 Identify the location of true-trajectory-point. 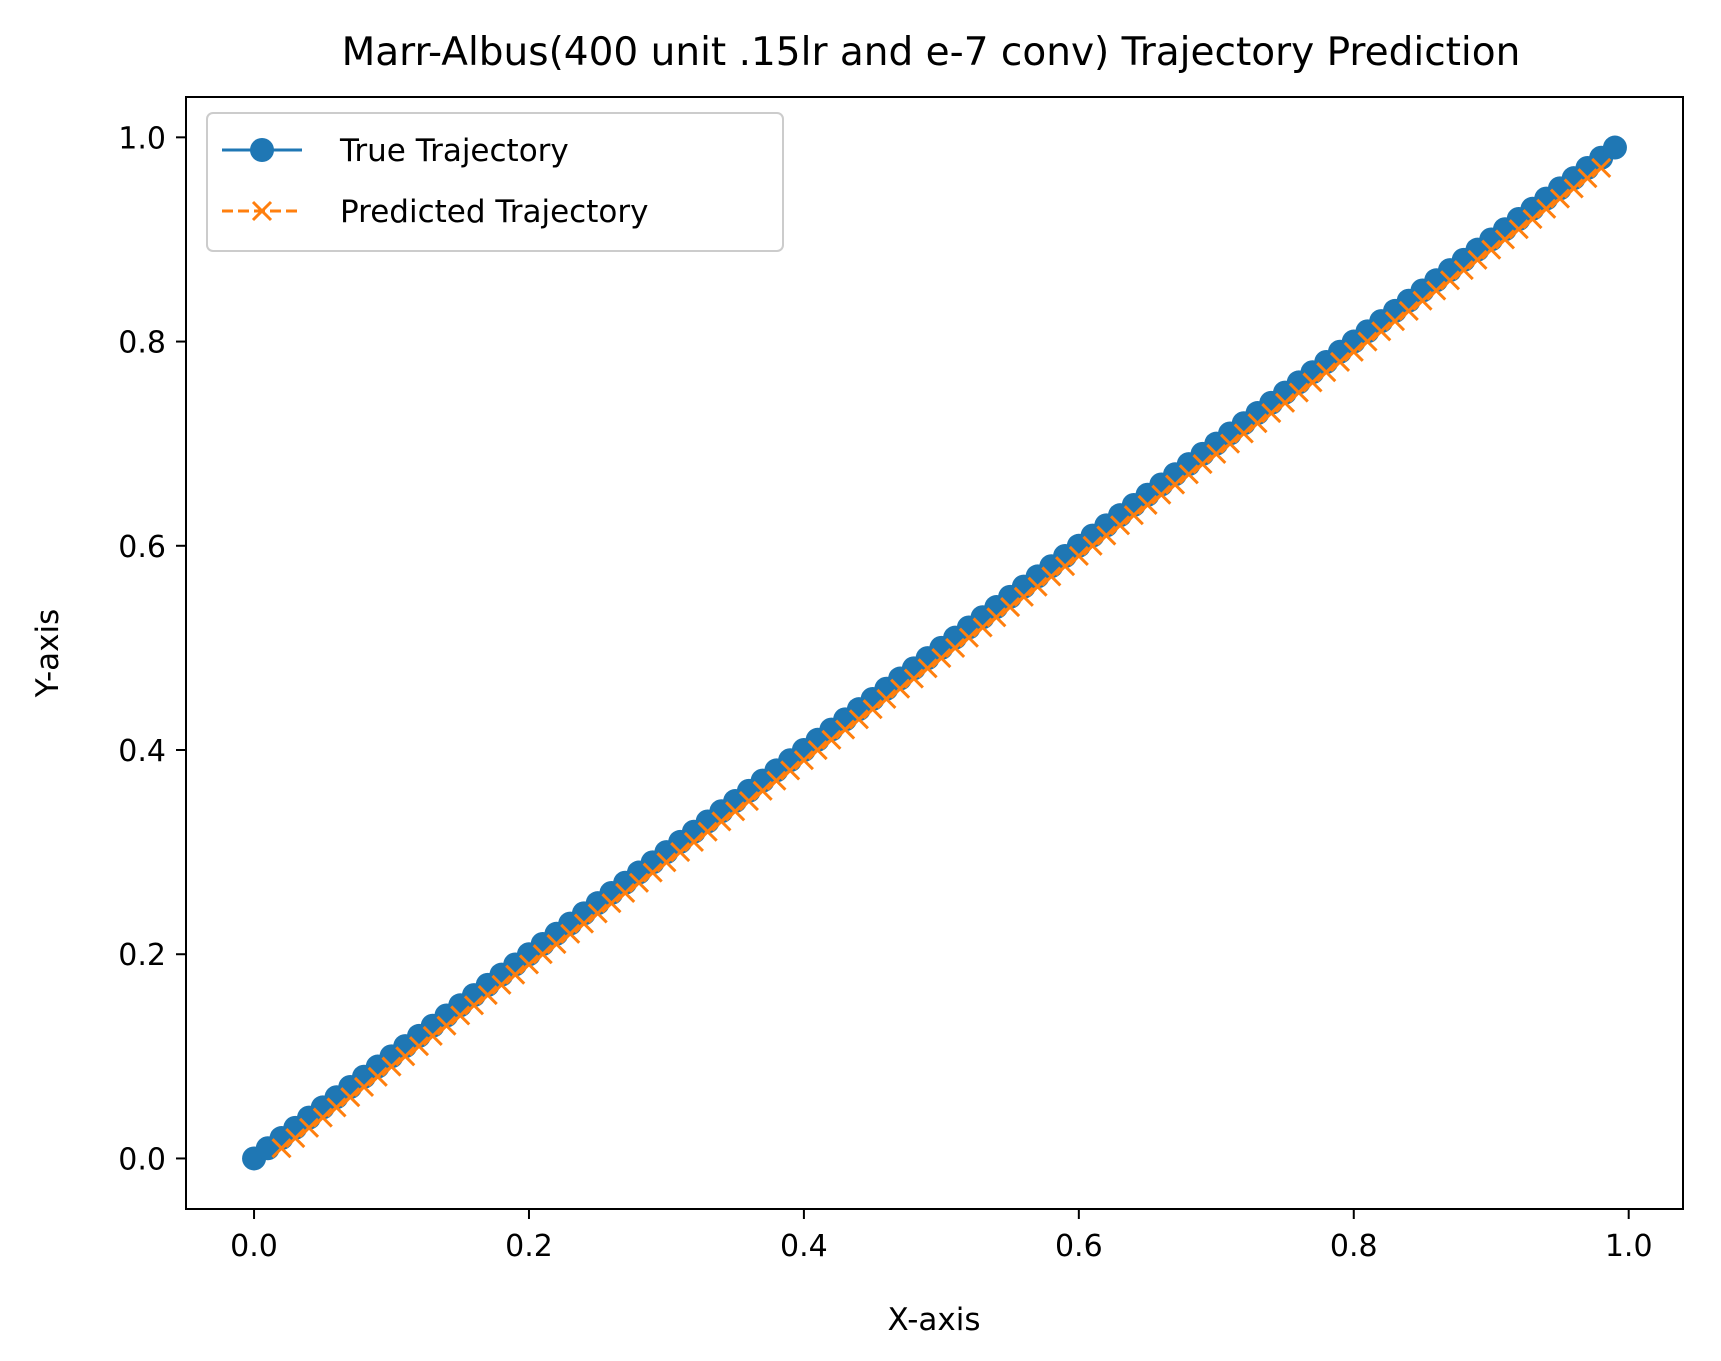
(1614, 147).